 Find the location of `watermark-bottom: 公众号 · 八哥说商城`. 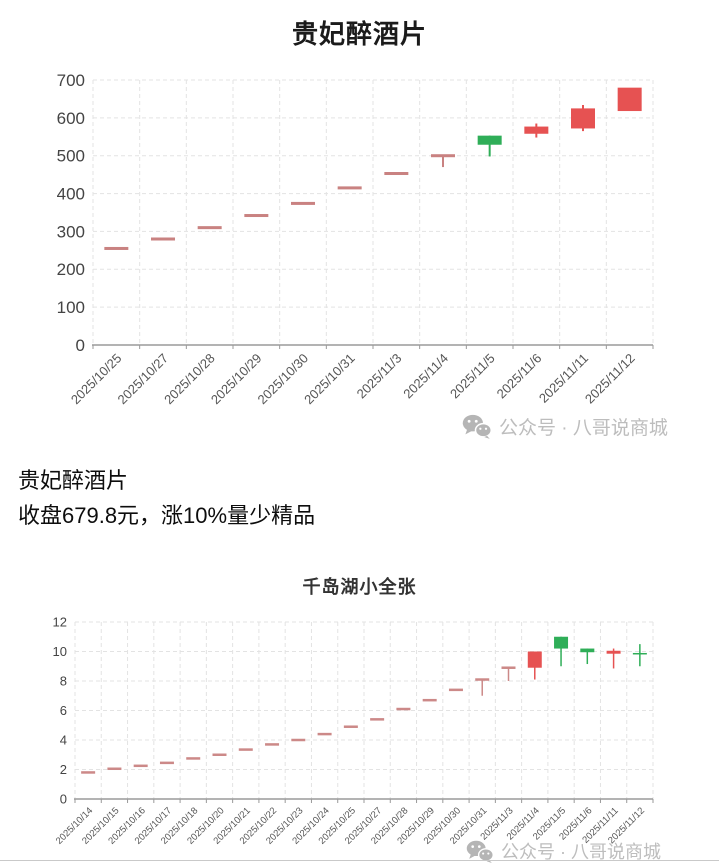

watermark-bottom: 公众号 · 八哥说商城 is located at coordinates (563, 850).